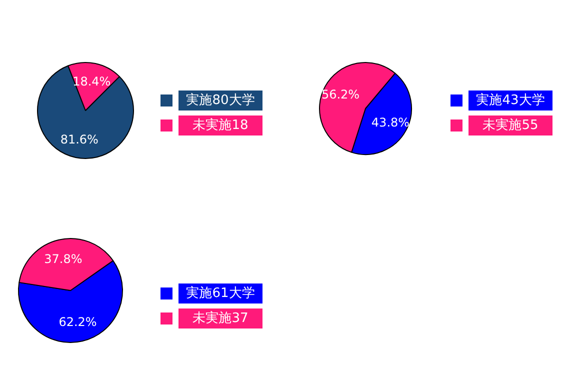 The image size is (580, 387). Describe the element at coordinates (220, 318) in the screenshot. I see `legend-label: 未実施37` at that location.